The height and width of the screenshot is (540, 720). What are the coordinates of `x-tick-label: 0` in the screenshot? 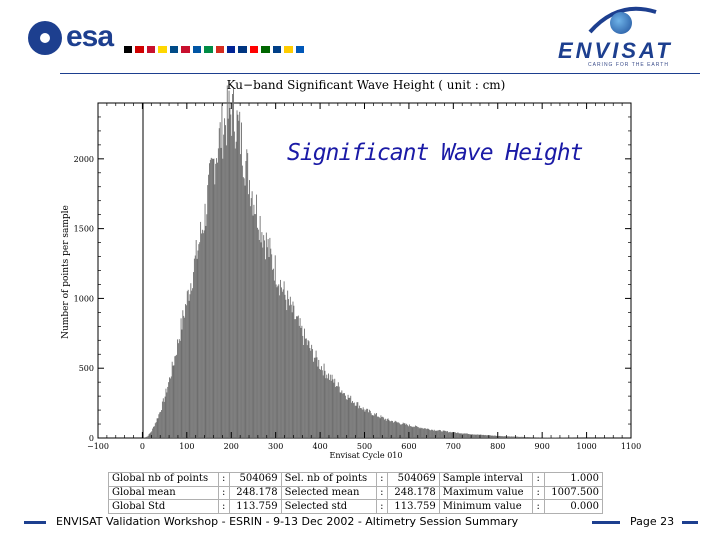 It's located at (142, 446).